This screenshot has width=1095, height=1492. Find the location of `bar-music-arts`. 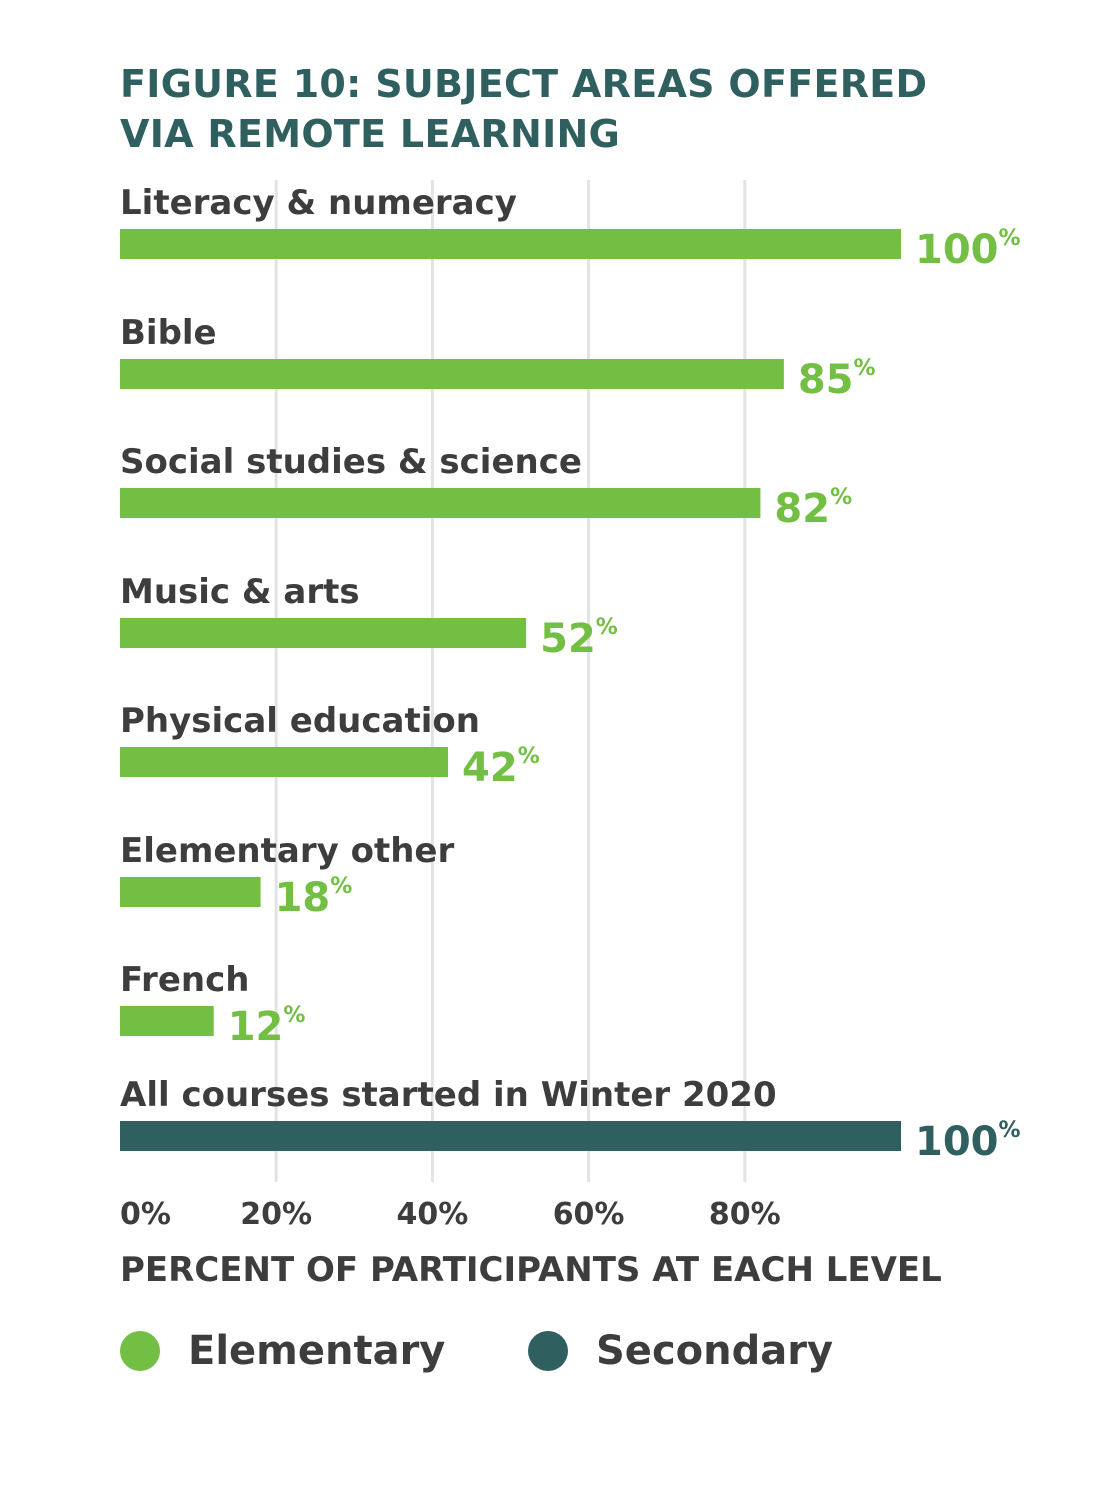

bar-music-arts is located at coordinates (323, 633).